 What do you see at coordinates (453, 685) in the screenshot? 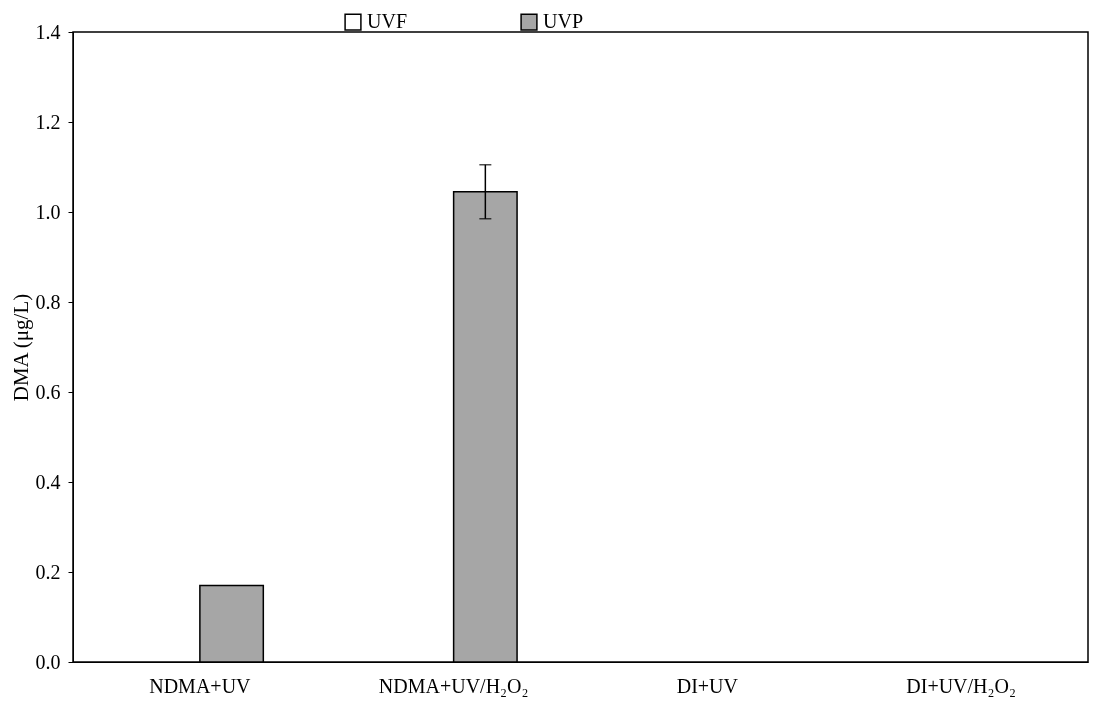
I see `x-tick-label: NDMA+UV/H₂O₂` at bounding box center [453, 685].